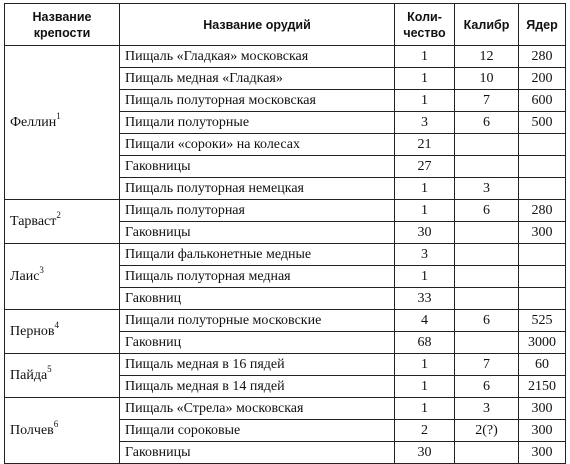 The height and width of the screenshot is (464, 570). Describe the element at coordinates (542, 210) in the screenshot. I see `shots-cell: 280` at that location.